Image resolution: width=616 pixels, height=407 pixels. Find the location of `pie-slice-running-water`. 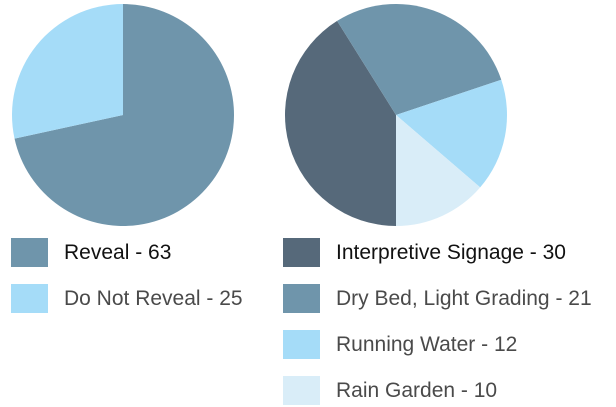

pie-slice-running-water is located at coordinates (452, 133).